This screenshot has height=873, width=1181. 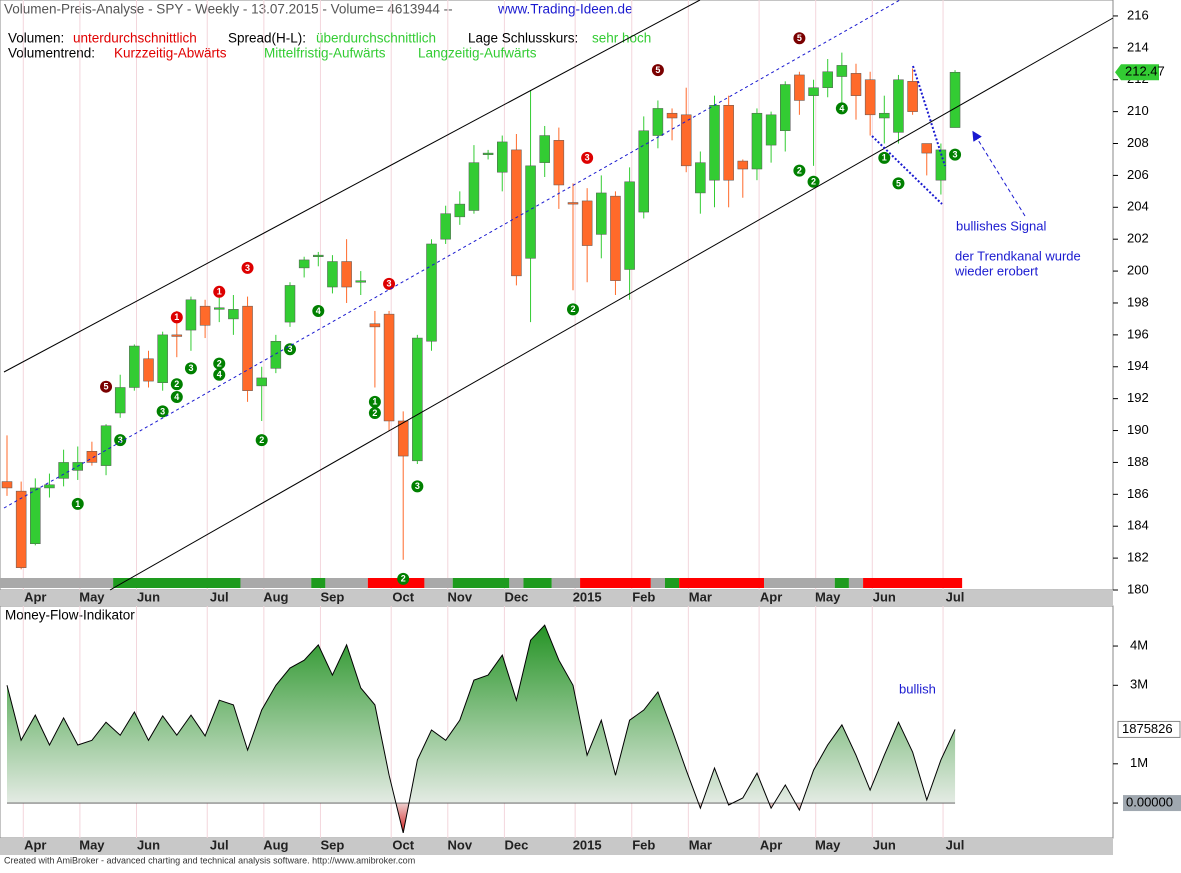 What do you see at coordinates (1138, 525) in the screenshot?
I see `y-tick-label: 184` at bounding box center [1138, 525].